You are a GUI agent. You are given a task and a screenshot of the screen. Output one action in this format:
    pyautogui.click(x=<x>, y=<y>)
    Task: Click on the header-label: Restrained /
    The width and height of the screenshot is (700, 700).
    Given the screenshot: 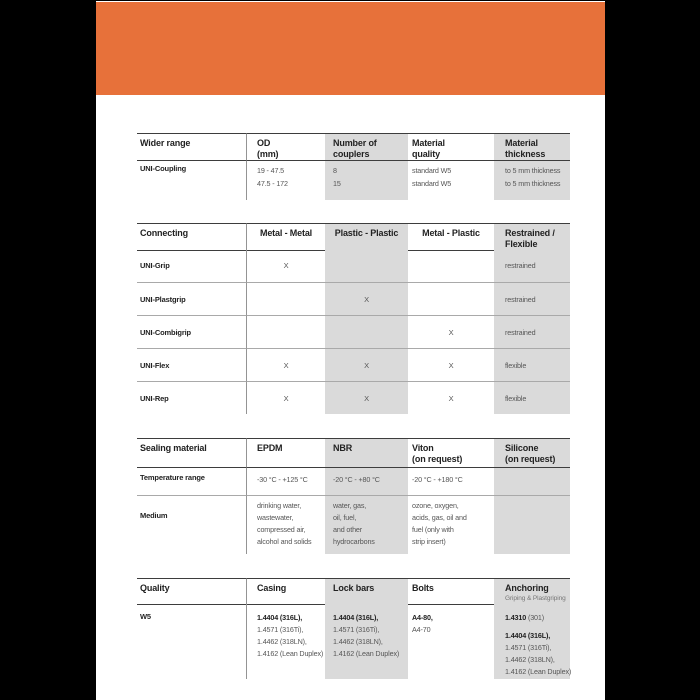 What is the action you would take?
    pyautogui.click(x=530, y=233)
    